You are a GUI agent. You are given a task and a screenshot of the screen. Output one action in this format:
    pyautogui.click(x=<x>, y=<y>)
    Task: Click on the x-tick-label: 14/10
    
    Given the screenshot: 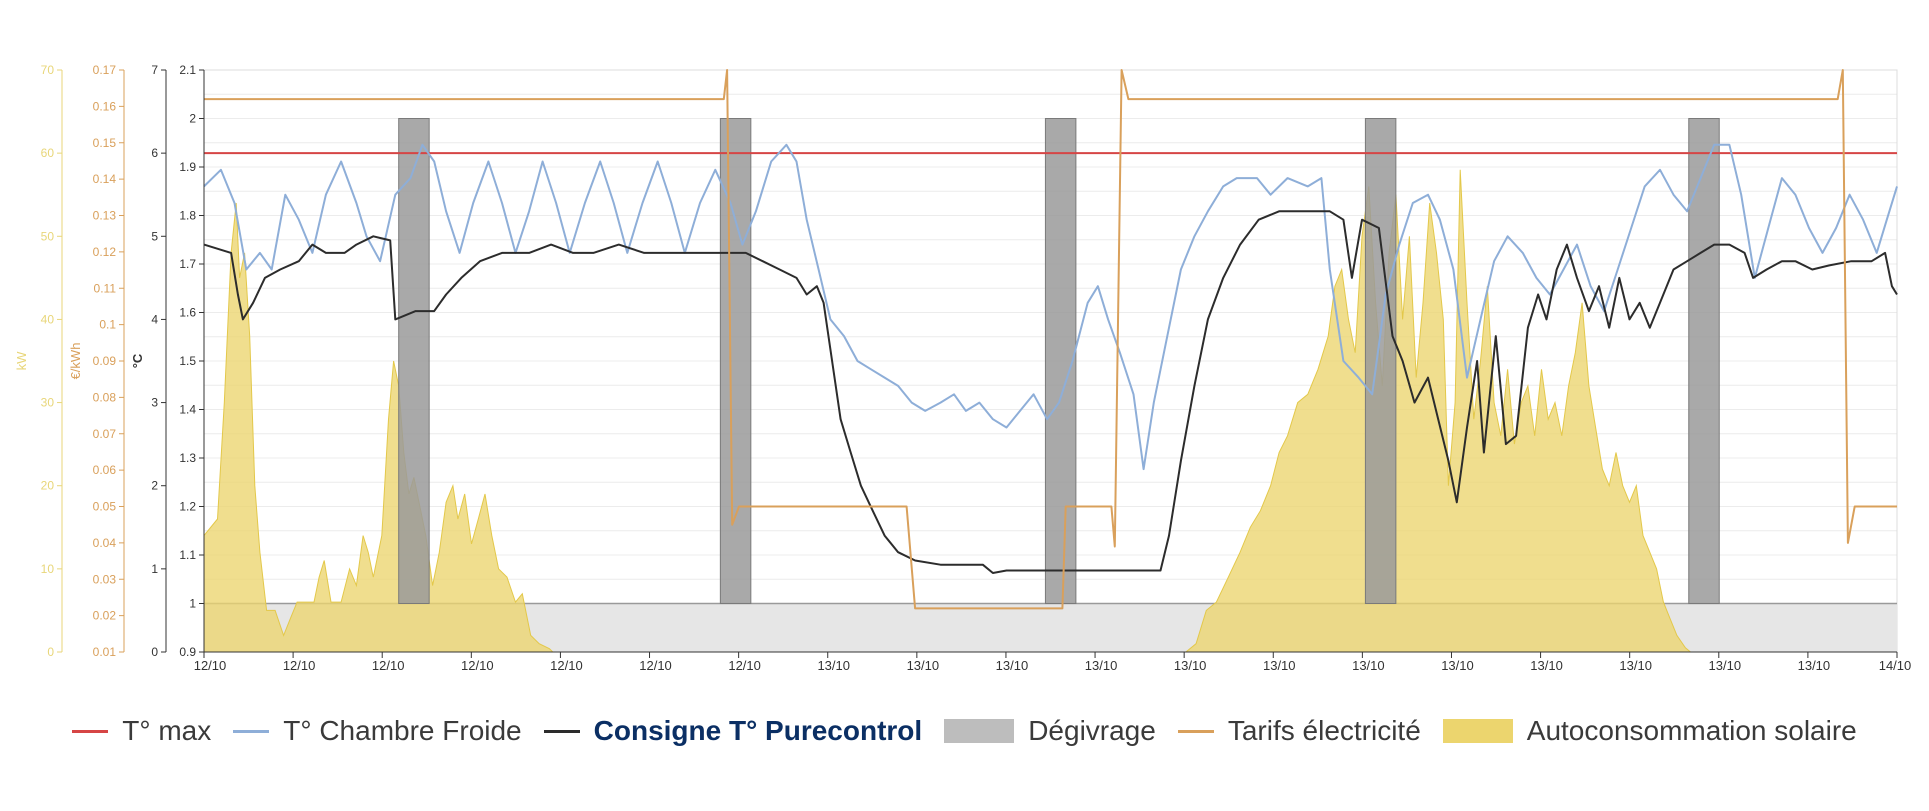 What is the action you would take?
    pyautogui.click(x=1895, y=665)
    